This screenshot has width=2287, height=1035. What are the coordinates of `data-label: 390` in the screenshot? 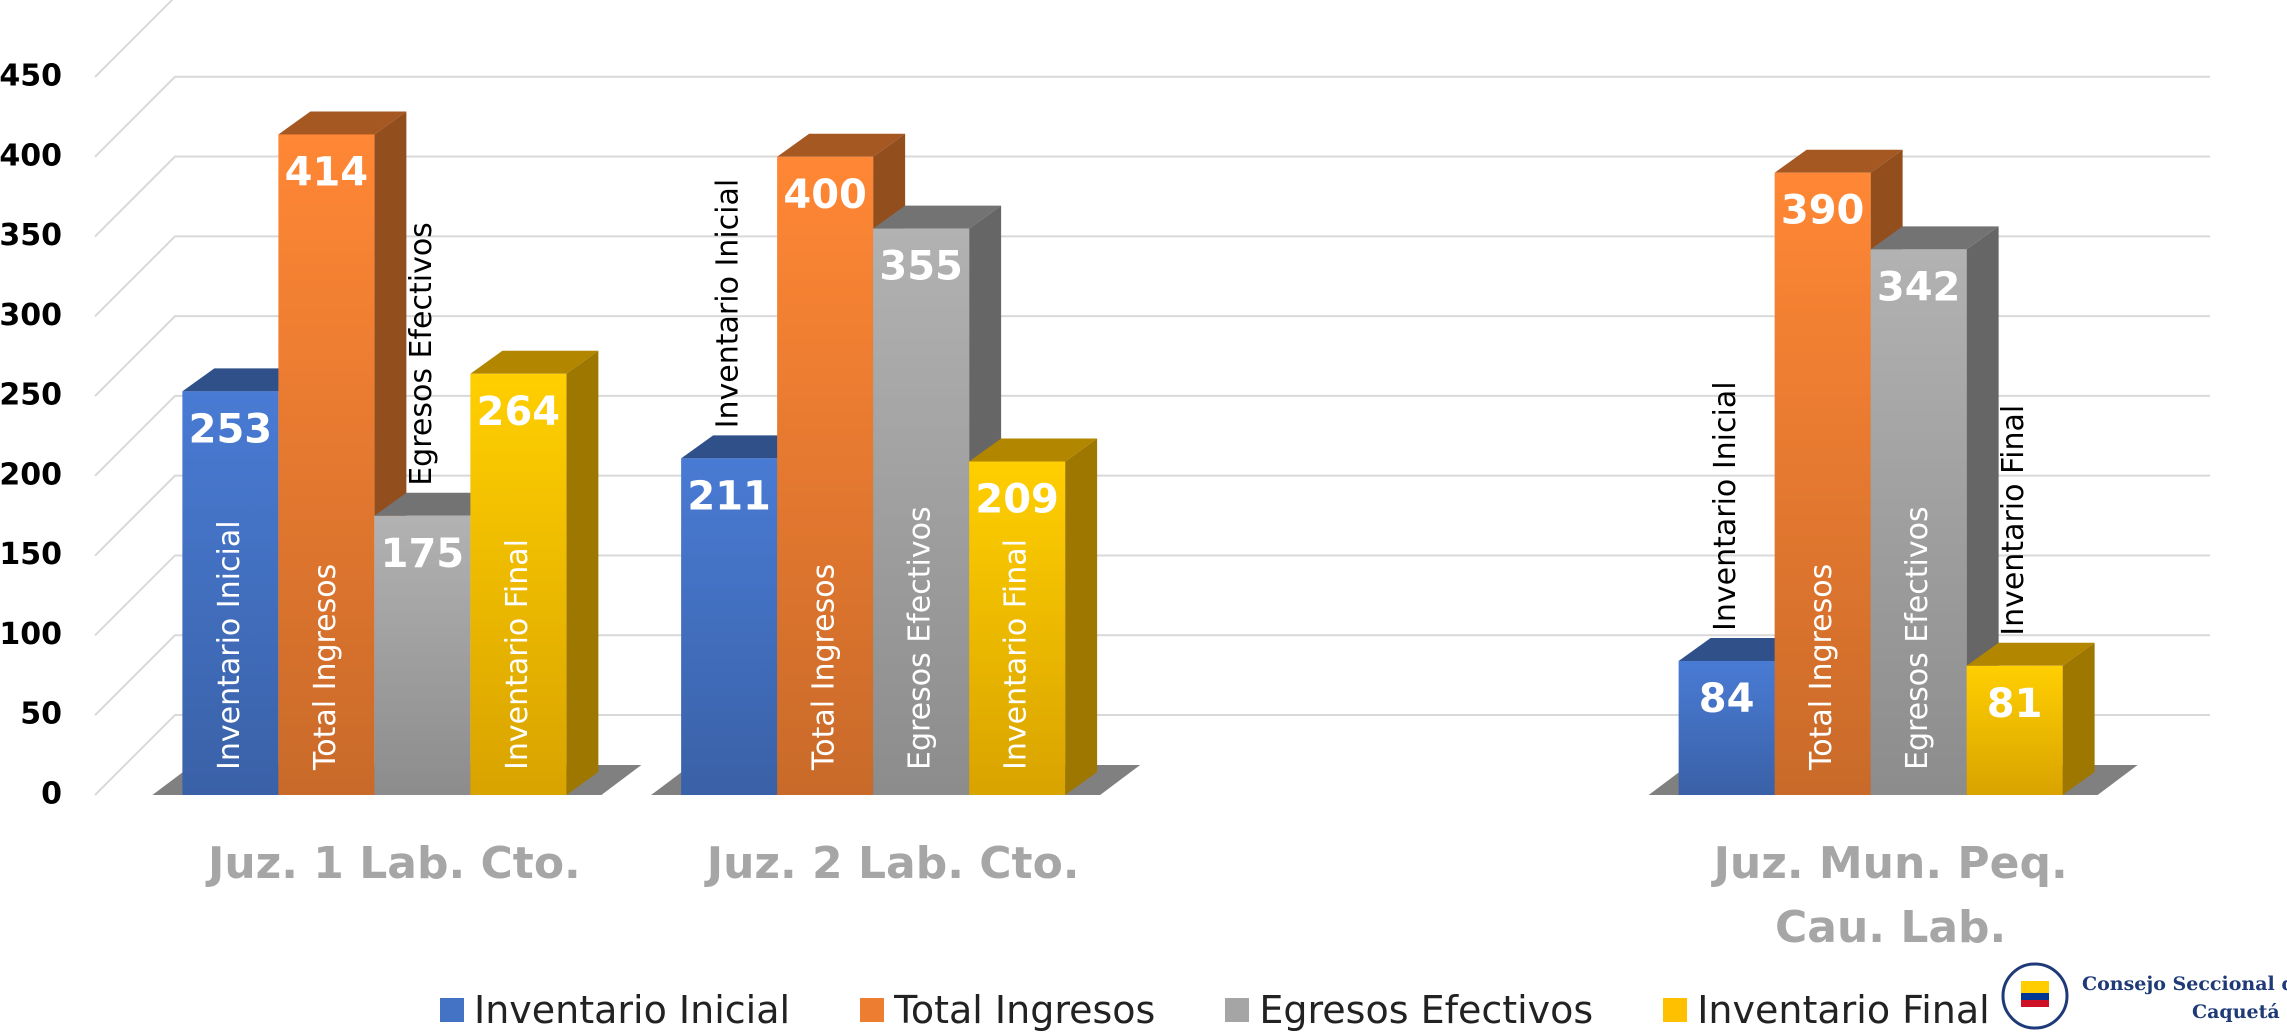 It's located at (1823, 211).